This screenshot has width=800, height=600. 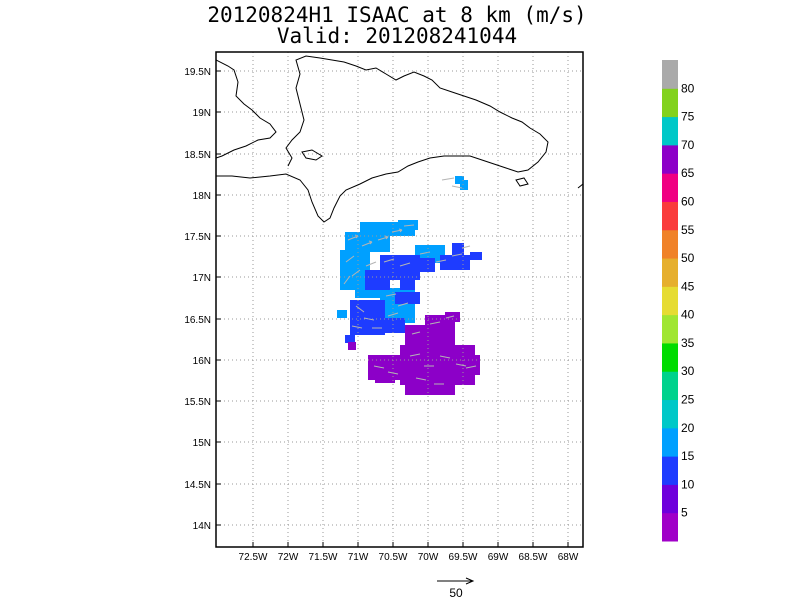 What do you see at coordinates (202, 113) in the screenshot?
I see `lat-label: 19N` at bounding box center [202, 113].